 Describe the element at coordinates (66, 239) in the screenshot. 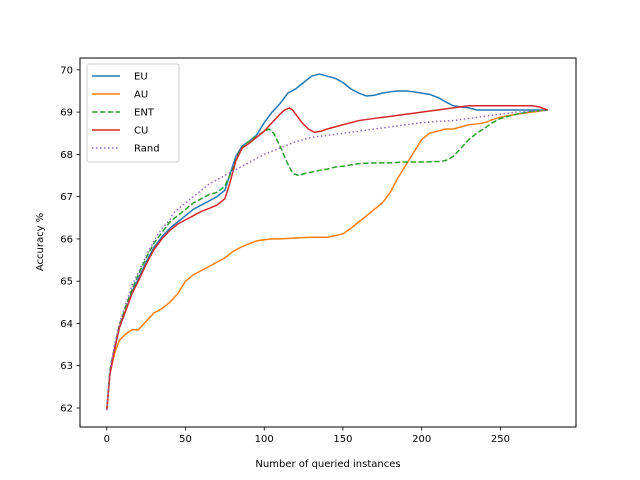

I see `y-tick-label: 66` at that location.